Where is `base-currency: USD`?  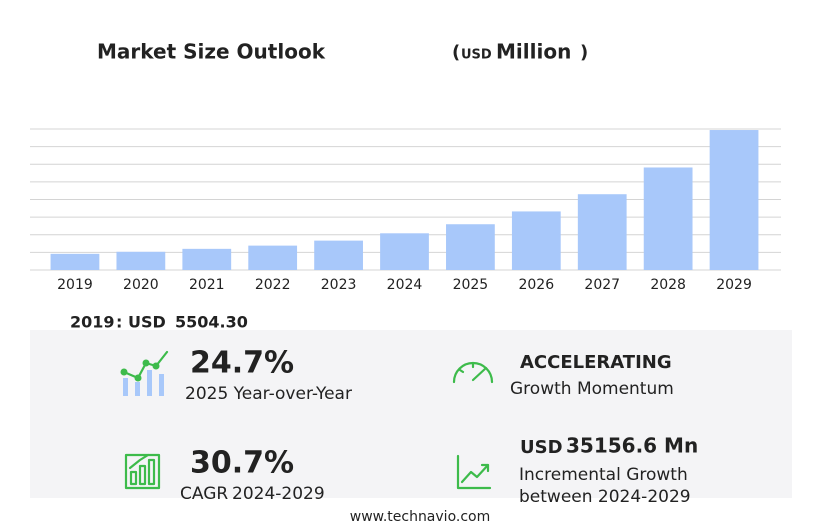 base-currency: USD is located at coordinates (147, 322).